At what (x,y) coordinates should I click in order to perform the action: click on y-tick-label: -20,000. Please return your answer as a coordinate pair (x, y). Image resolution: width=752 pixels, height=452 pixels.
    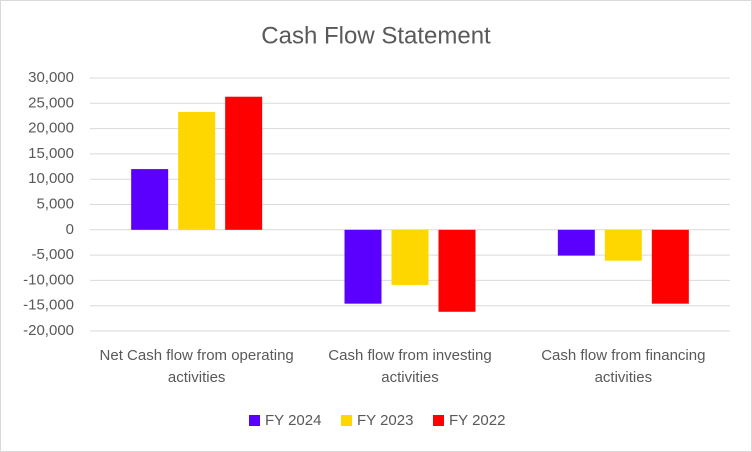
    Looking at the image, I should click on (48, 330).